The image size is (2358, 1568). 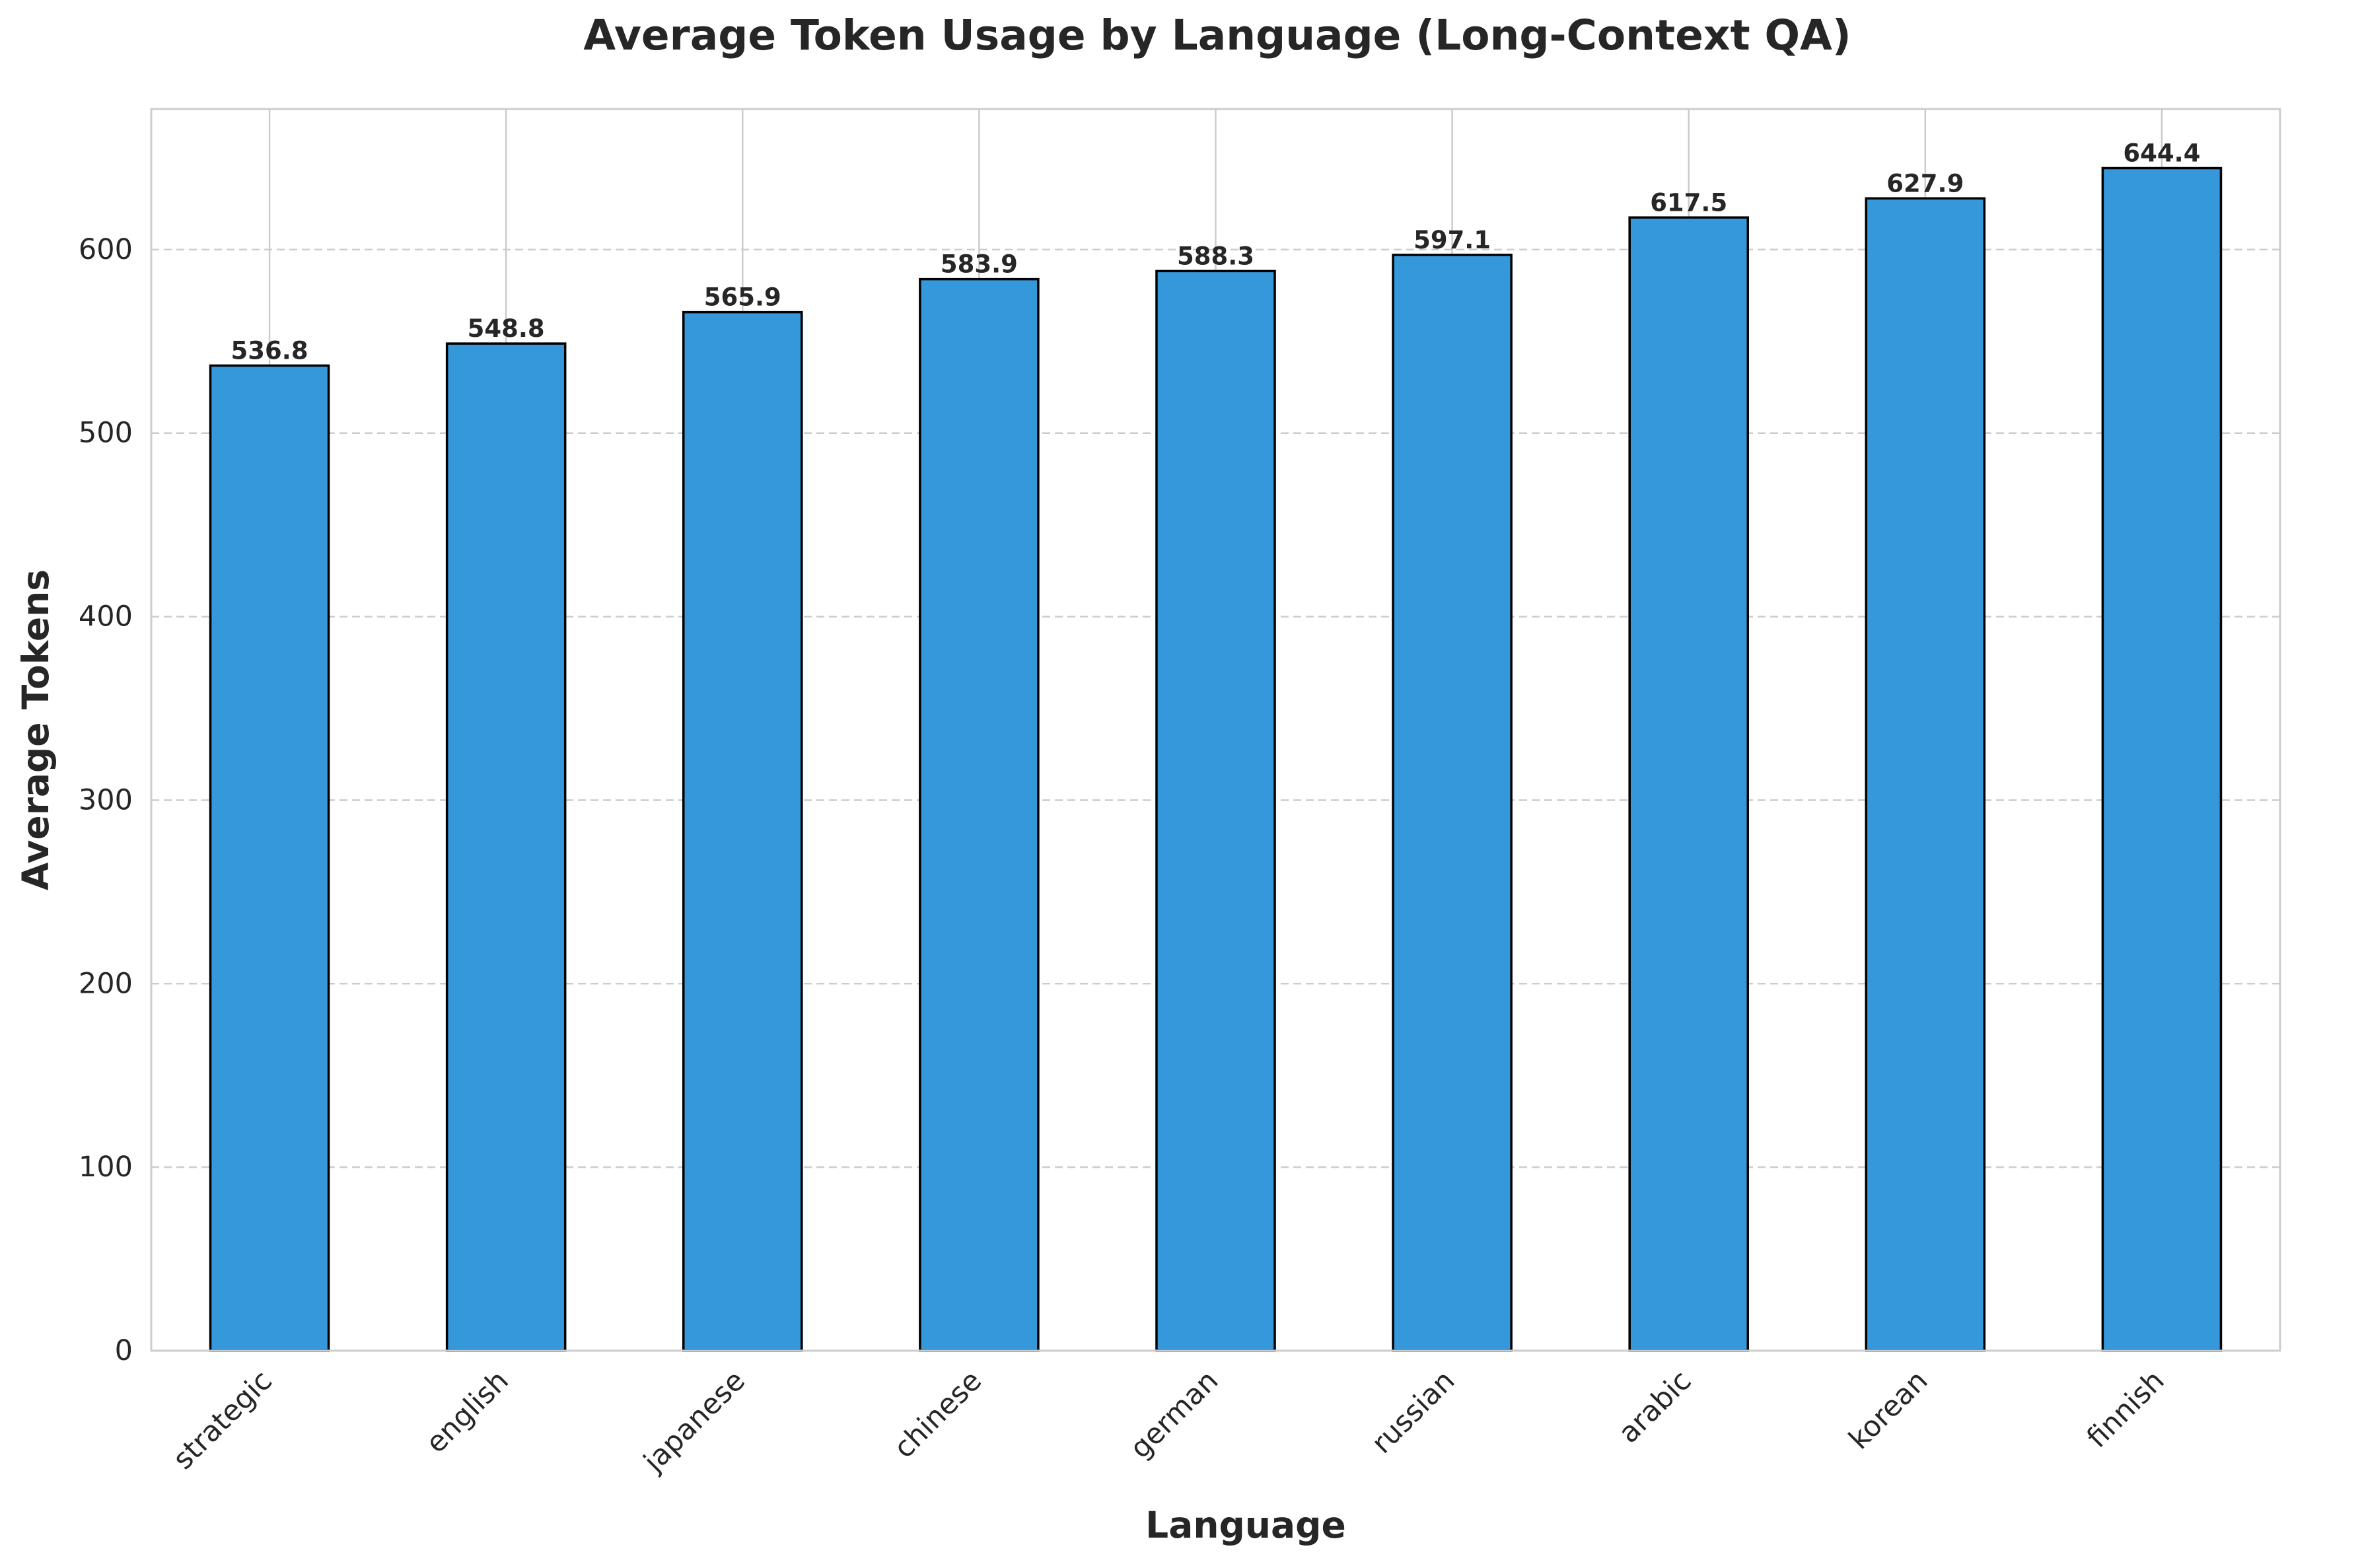 I want to click on x-tick-label: arabic, so click(x=1655, y=1407).